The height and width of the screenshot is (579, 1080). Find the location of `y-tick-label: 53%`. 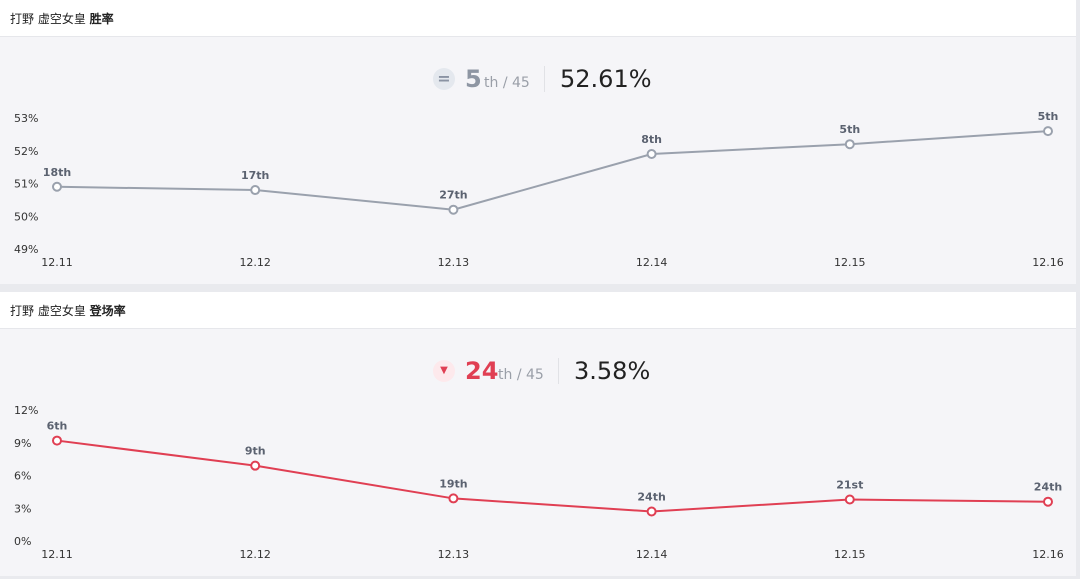

y-tick-label: 53% is located at coordinates (26, 118).